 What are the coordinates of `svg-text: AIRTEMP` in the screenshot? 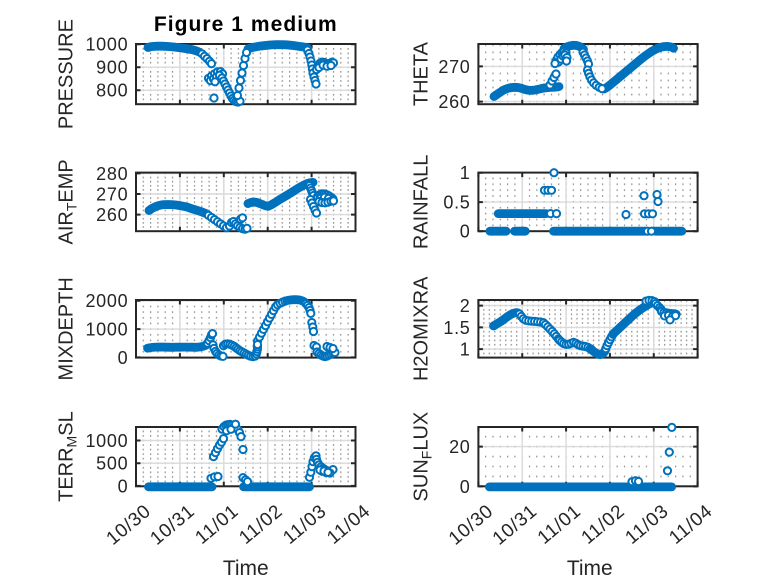 It's located at (68, 201).